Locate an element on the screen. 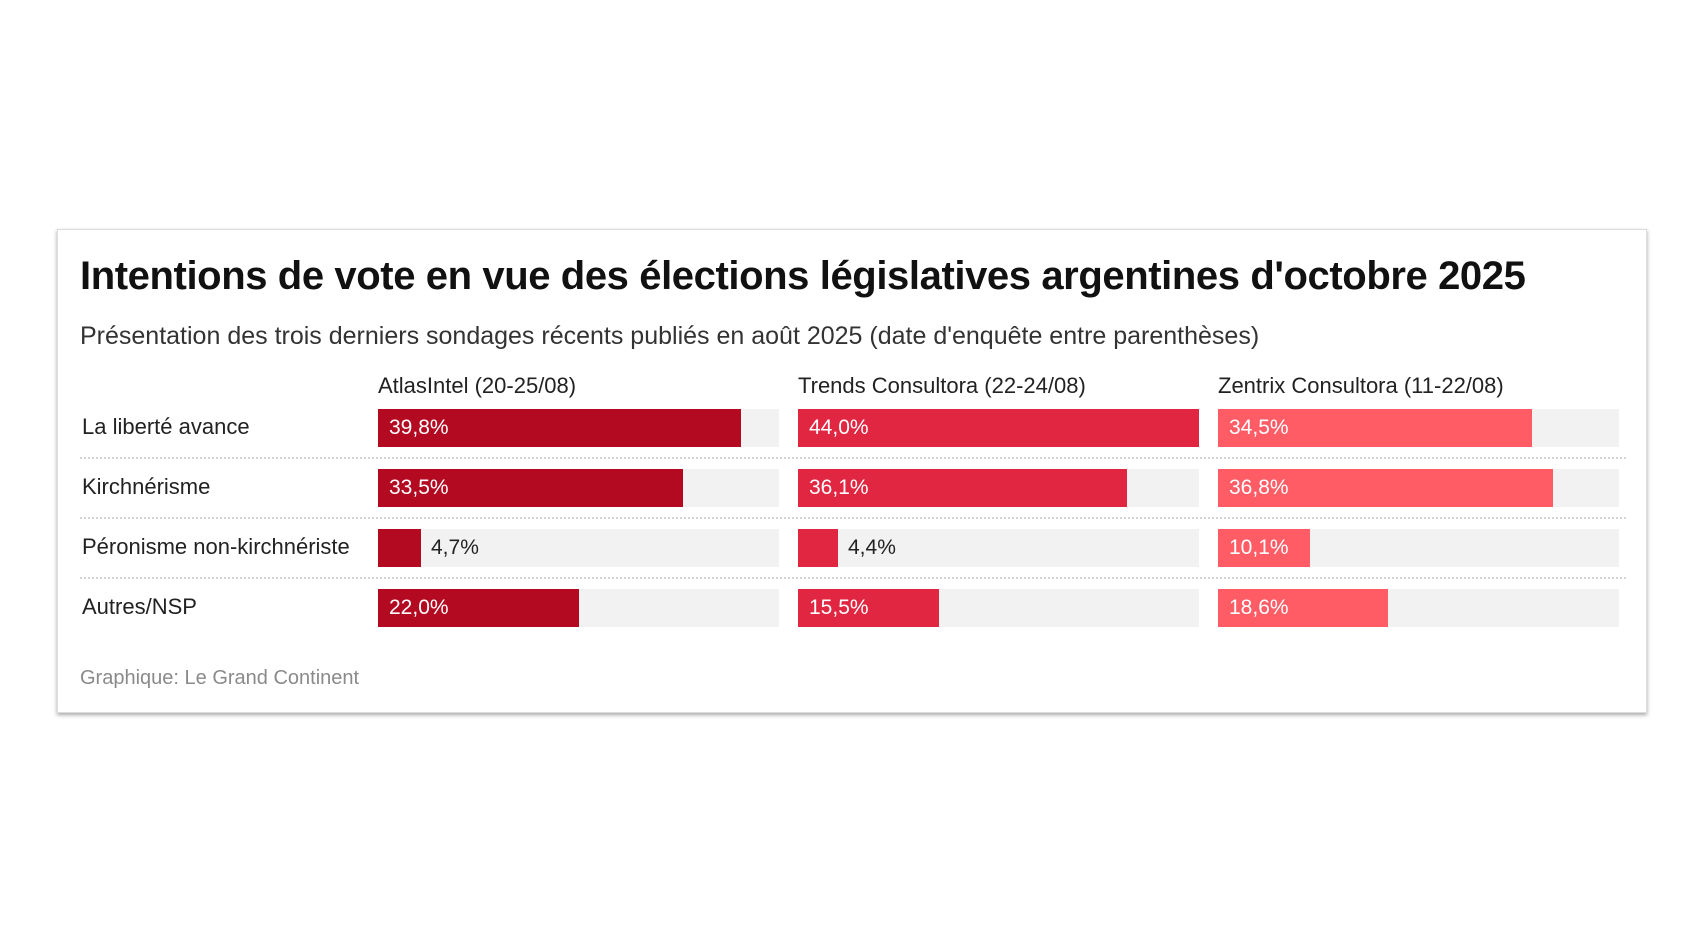 This screenshot has width=1696, height=944. bar-track: 18,6% is located at coordinates (1418, 608).